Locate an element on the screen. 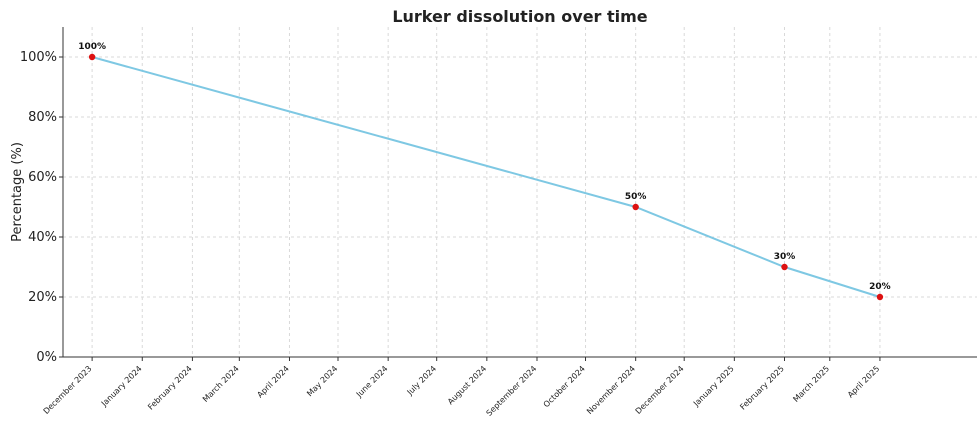 The image size is (977, 421). x-tick-label: February 2024 is located at coordinates (170, 388).